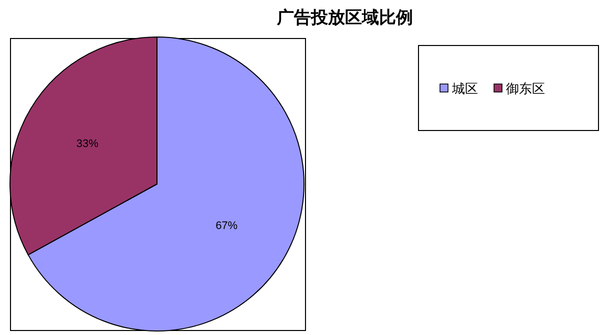 The width and height of the screenshot is (609, 335). I want to click on legend-label: 御东区, so click(525, 89).